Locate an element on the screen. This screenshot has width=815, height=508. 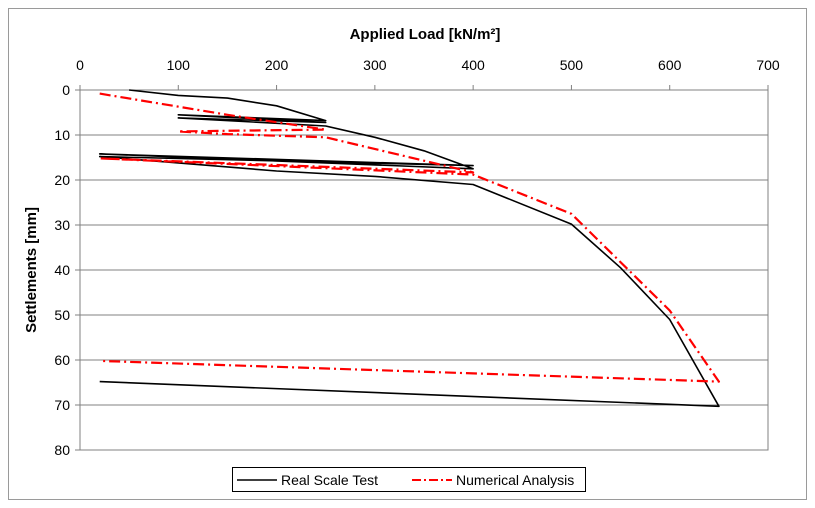
x-tick-label-1: 100 is located at coordinates (179, 65).